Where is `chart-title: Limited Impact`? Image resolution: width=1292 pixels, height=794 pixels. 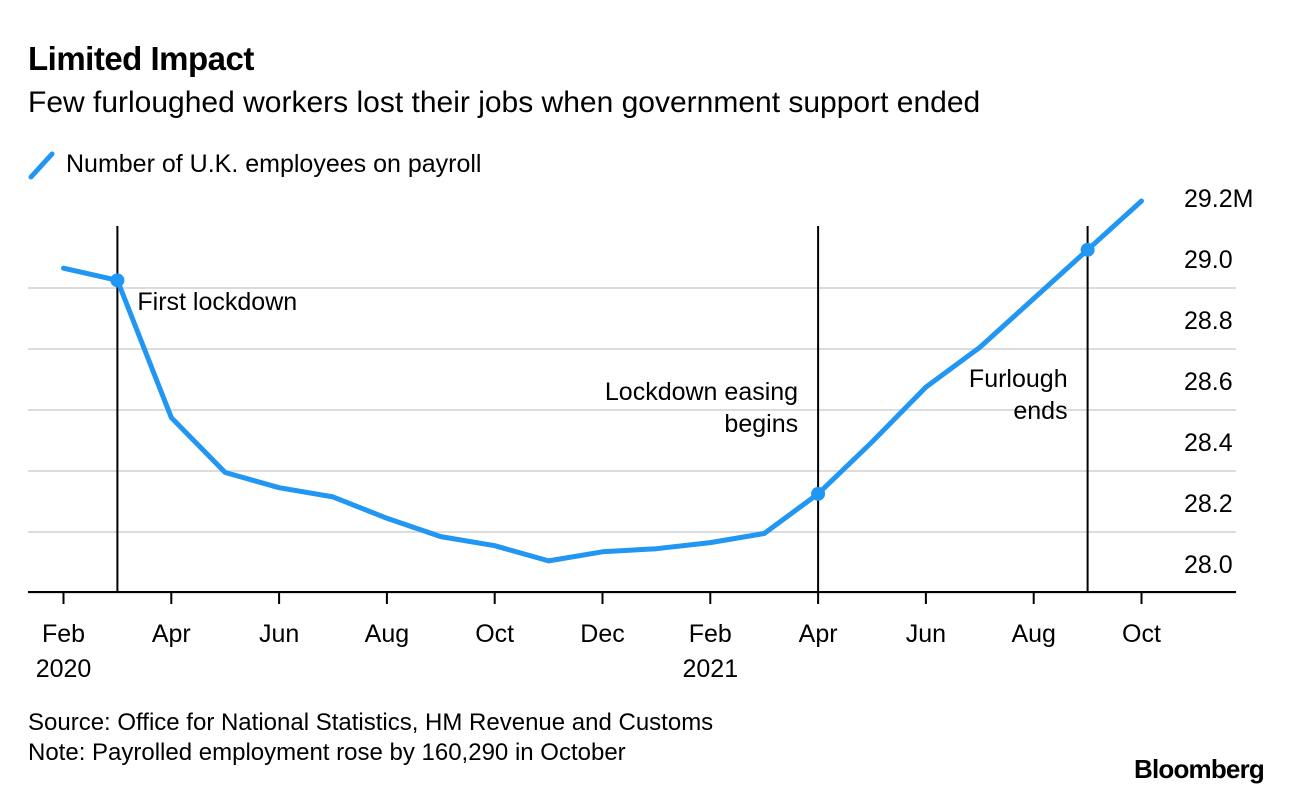
chart-title: Limited Impact is located at coordinates (141, 58).